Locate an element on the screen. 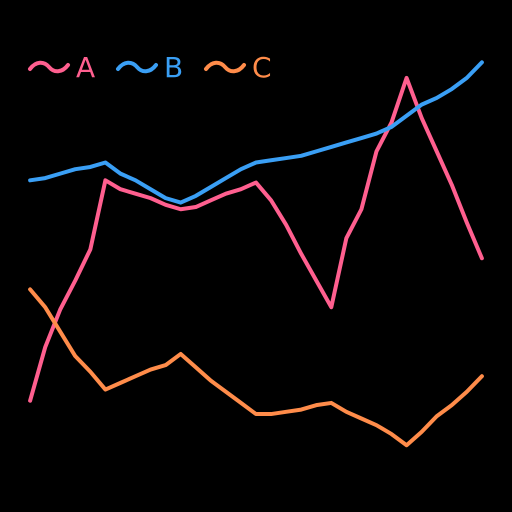 Image resolution: width=512 pixels, height=512 pixels. legend-item-b: B is located at coordinates (149, 67).